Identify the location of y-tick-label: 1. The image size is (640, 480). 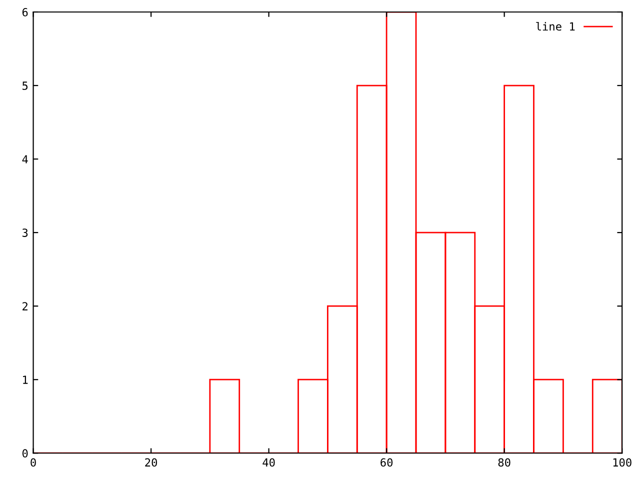
(25, 380).